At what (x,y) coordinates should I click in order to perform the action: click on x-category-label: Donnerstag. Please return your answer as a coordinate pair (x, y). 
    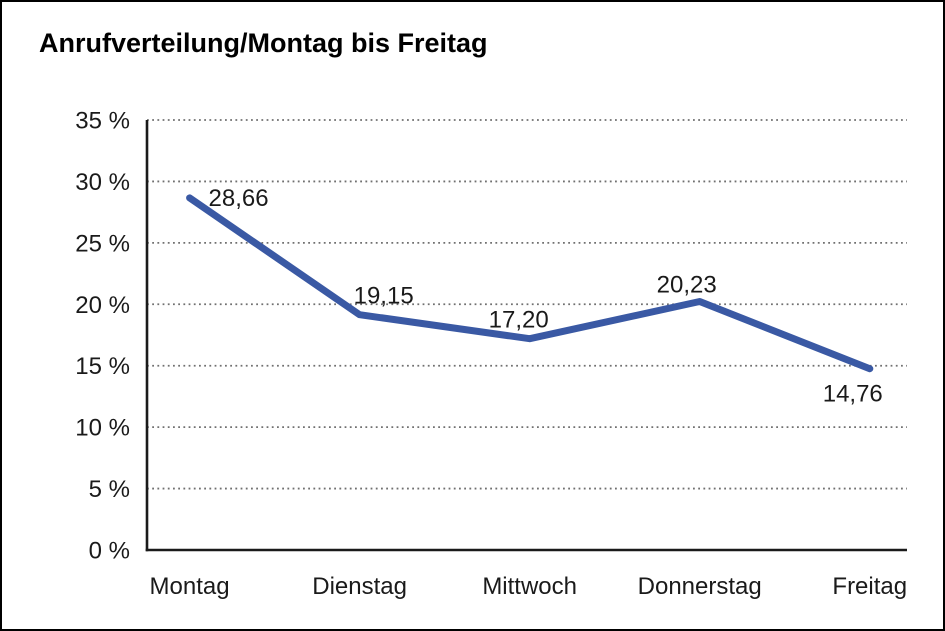
    Looking at the image, I should click on (700, 586).